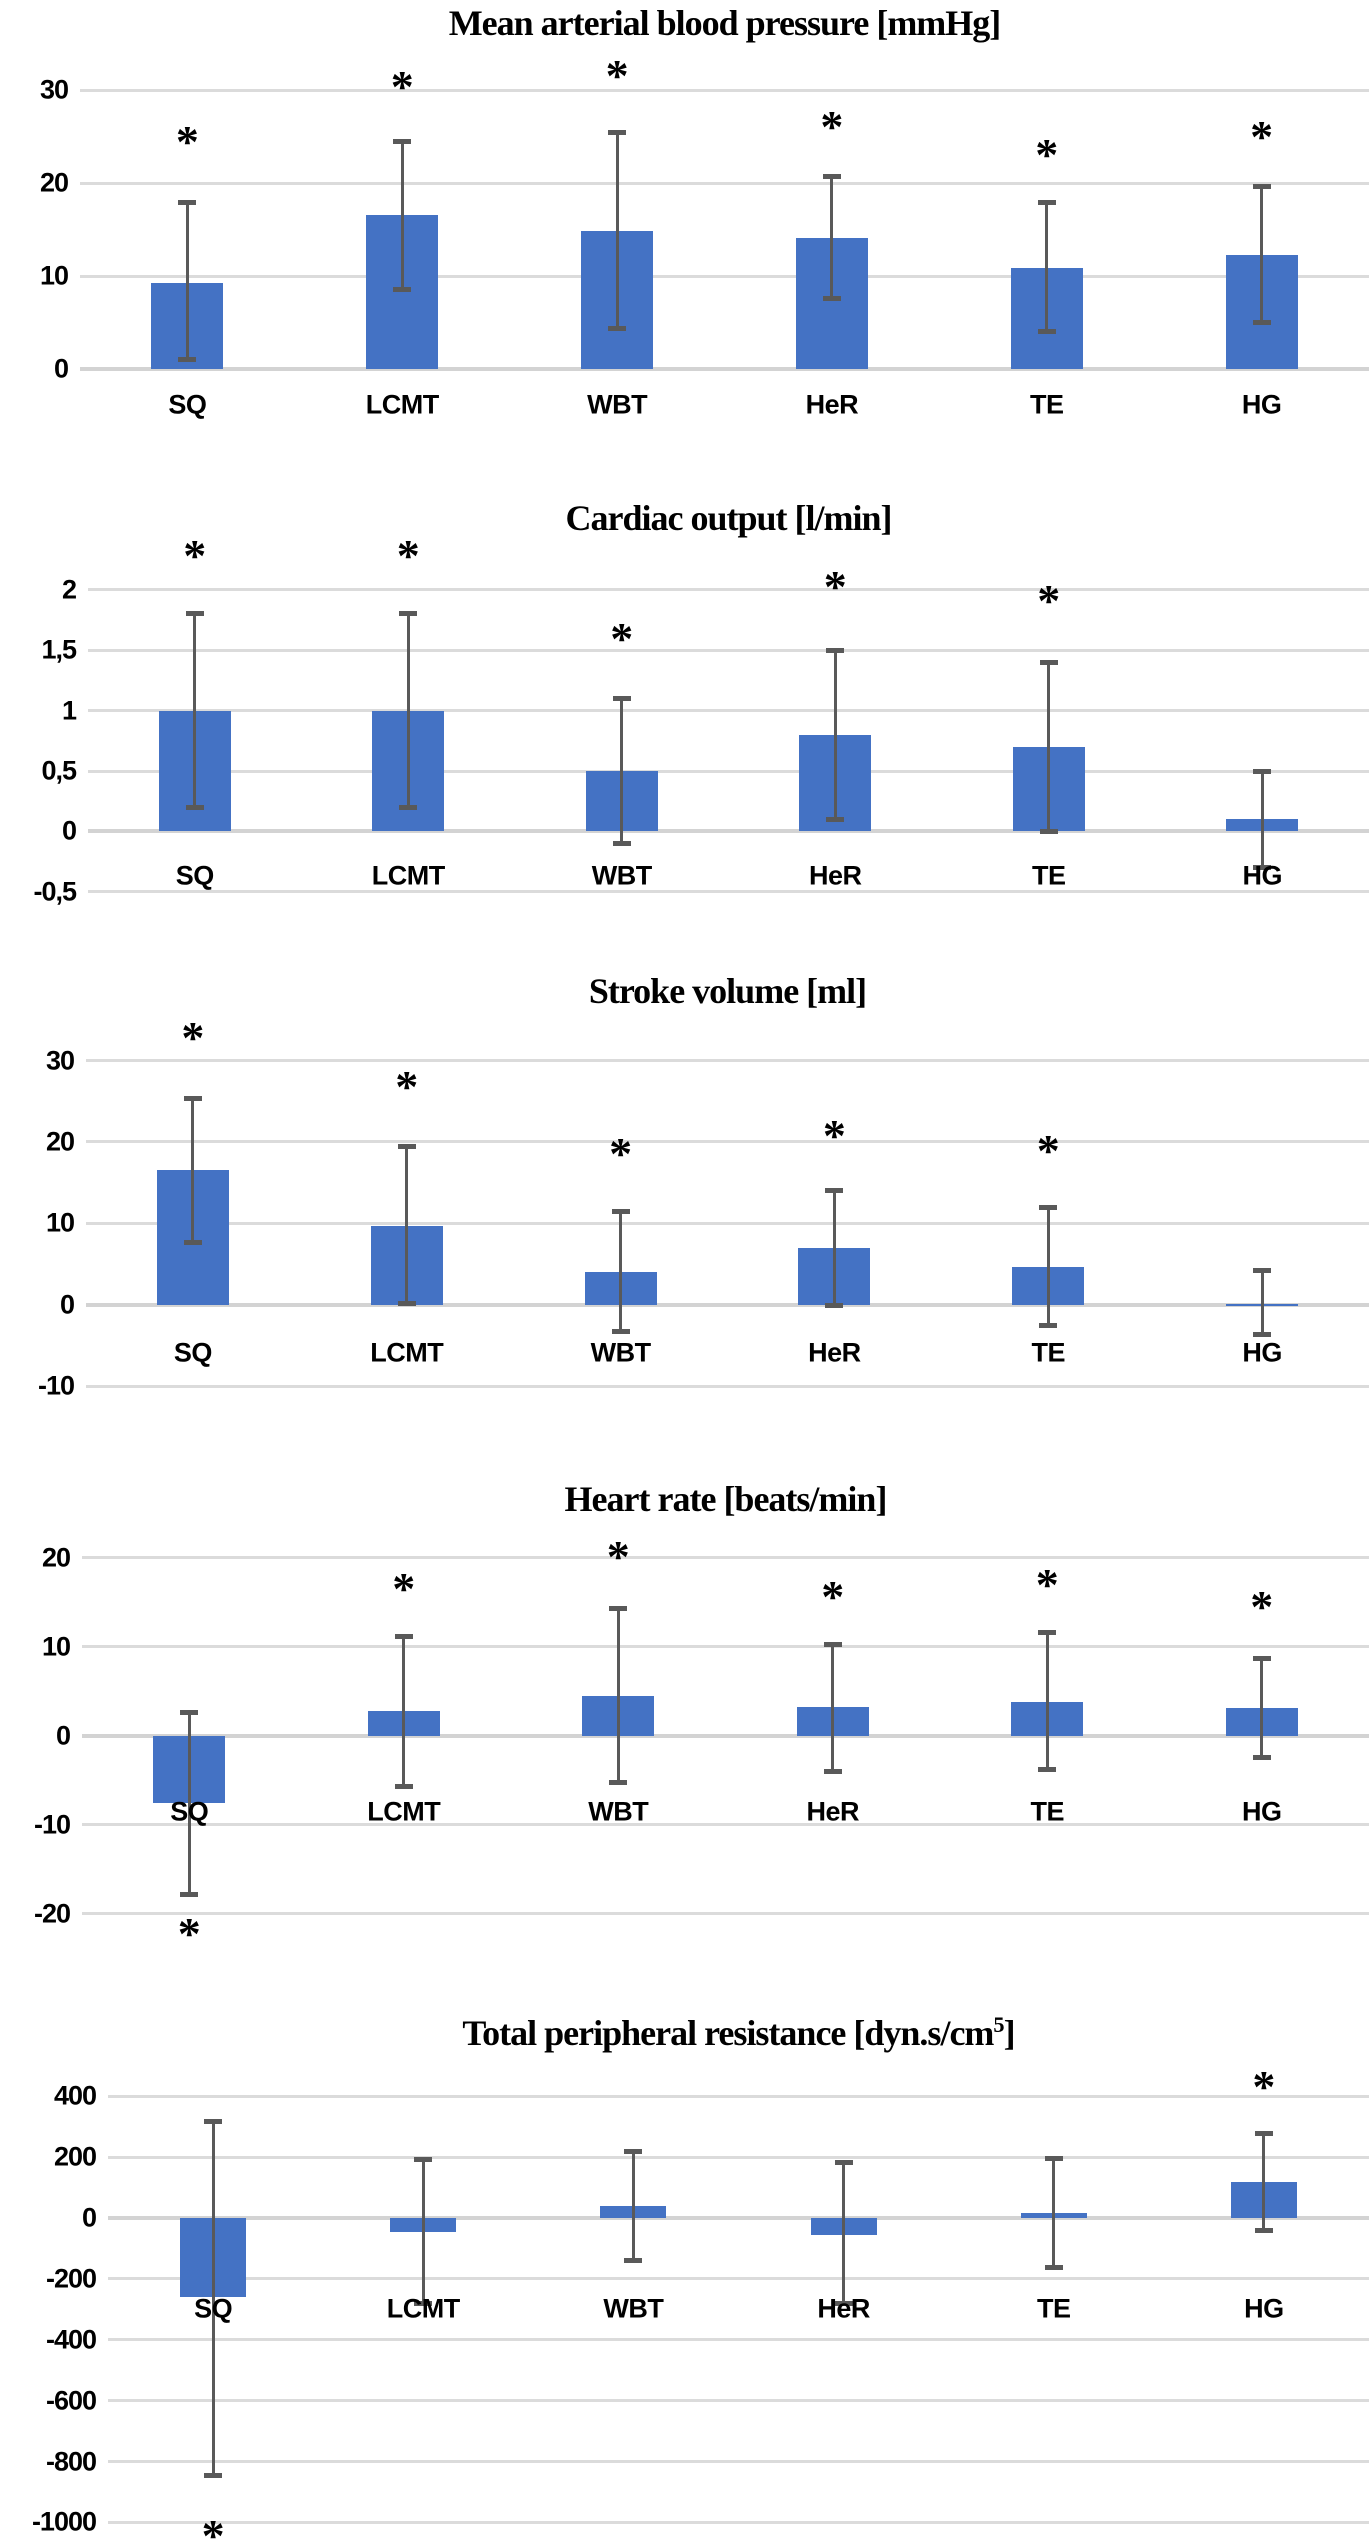 This screenshot has width=1369, height=2541. Describe the element at coordinates (728, 2033) in the screenshot. I see `chart-title-text: Total peripheral resistance [dyn.s/cm` at that location.